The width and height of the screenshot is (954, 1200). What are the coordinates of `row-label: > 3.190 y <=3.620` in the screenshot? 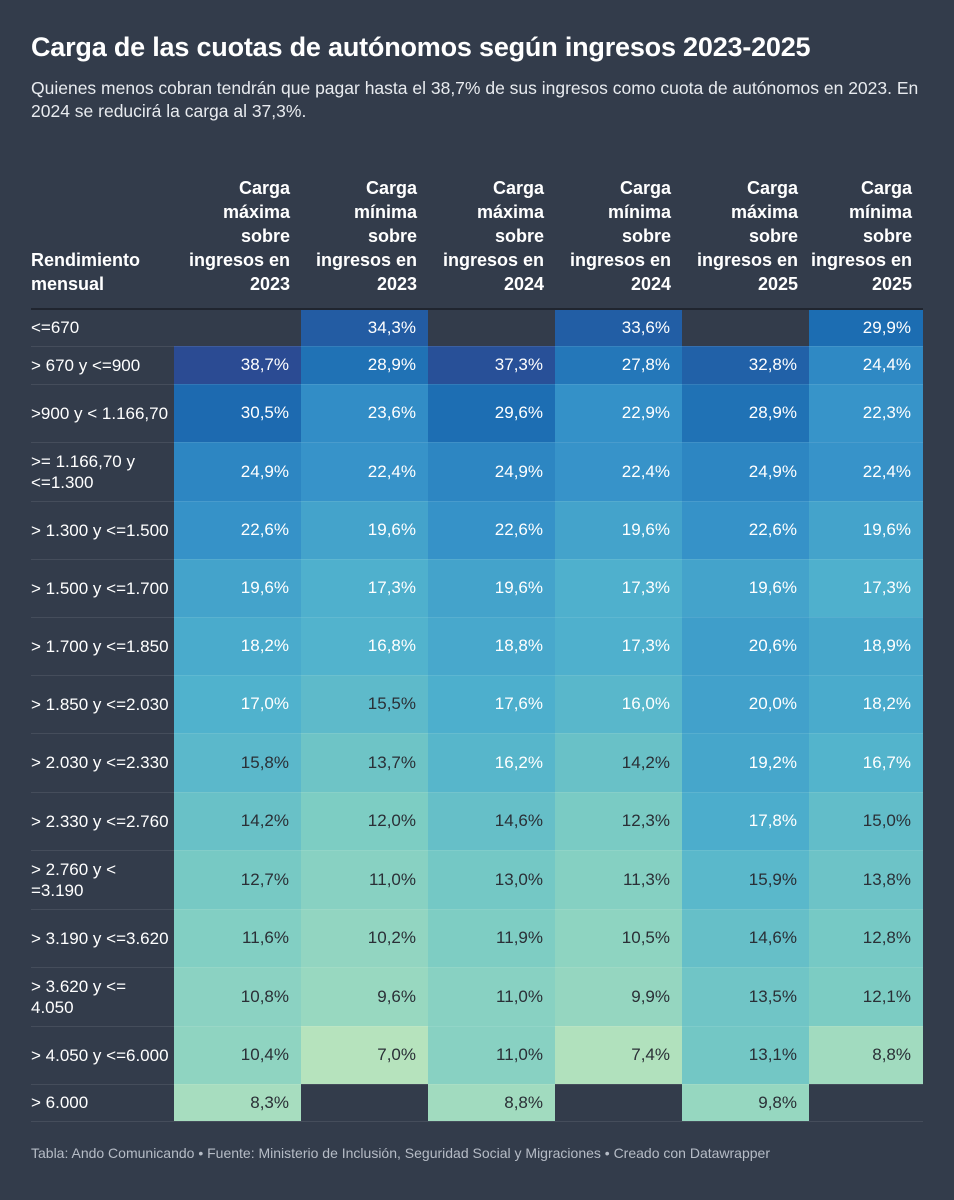 It's located at (102, 938).